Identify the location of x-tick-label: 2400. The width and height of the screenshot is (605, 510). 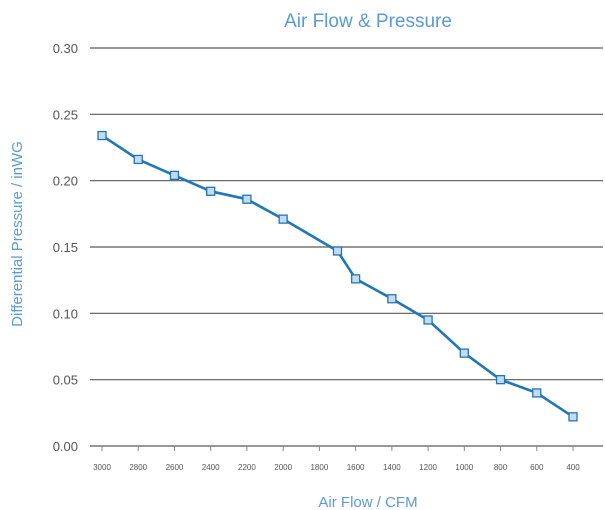
(211, 467).